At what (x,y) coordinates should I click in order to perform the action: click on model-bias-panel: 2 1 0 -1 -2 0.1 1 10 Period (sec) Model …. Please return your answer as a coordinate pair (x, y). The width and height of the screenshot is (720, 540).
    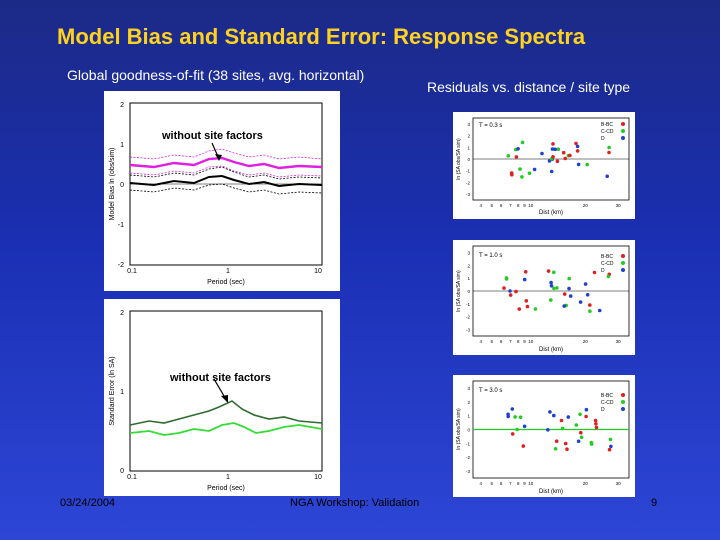
    Looking at the image, I should click on (222, 191).